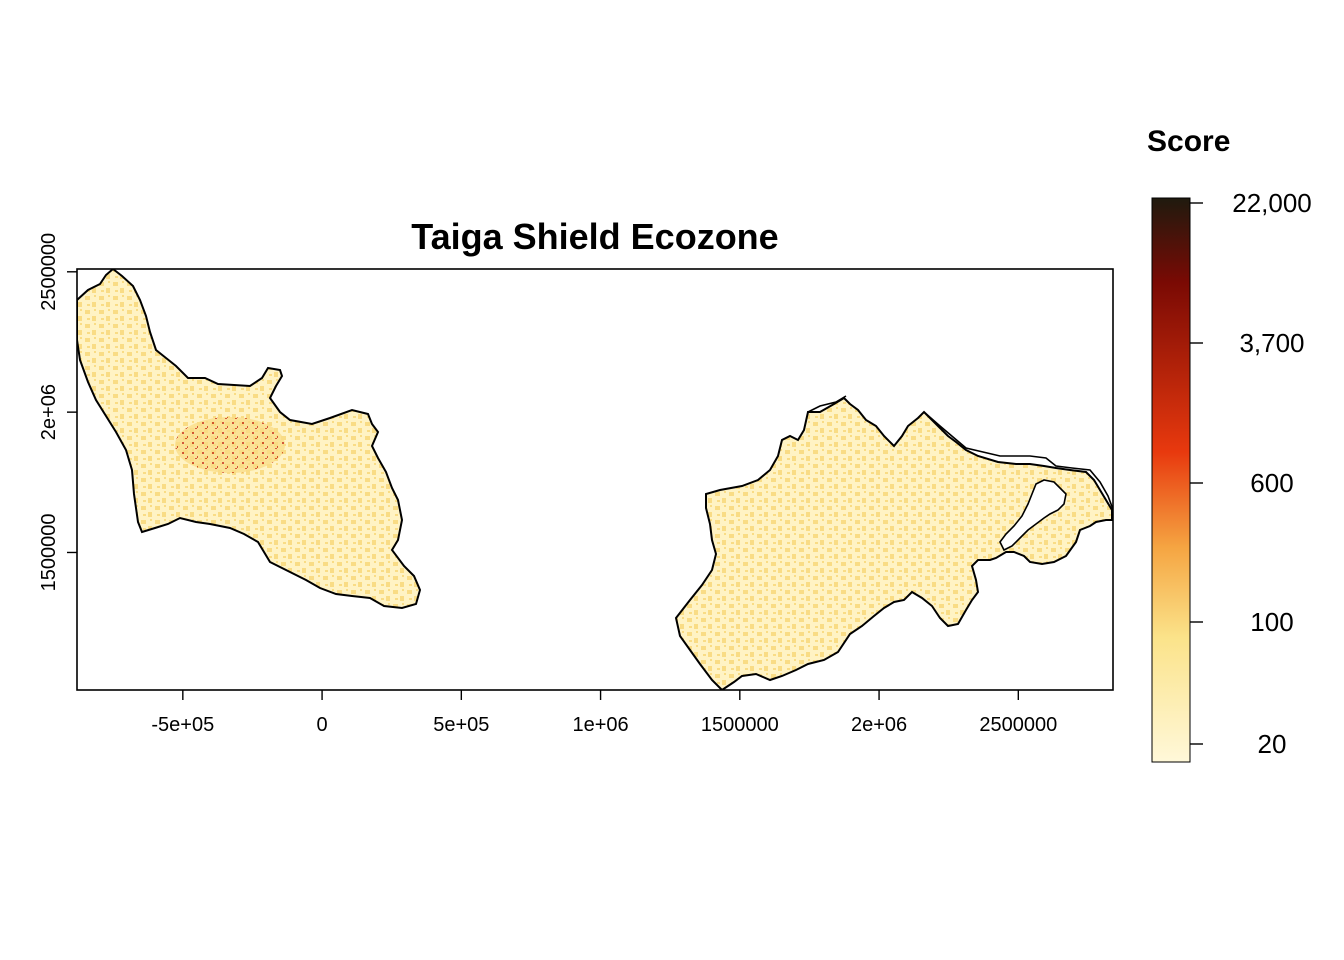 The height and width of the screenshot is (960, 1344). What do you see at coordinates (960, 453) in the screenshot?
I see `coastal-boundary-outline` at bounding box center [960, 453].